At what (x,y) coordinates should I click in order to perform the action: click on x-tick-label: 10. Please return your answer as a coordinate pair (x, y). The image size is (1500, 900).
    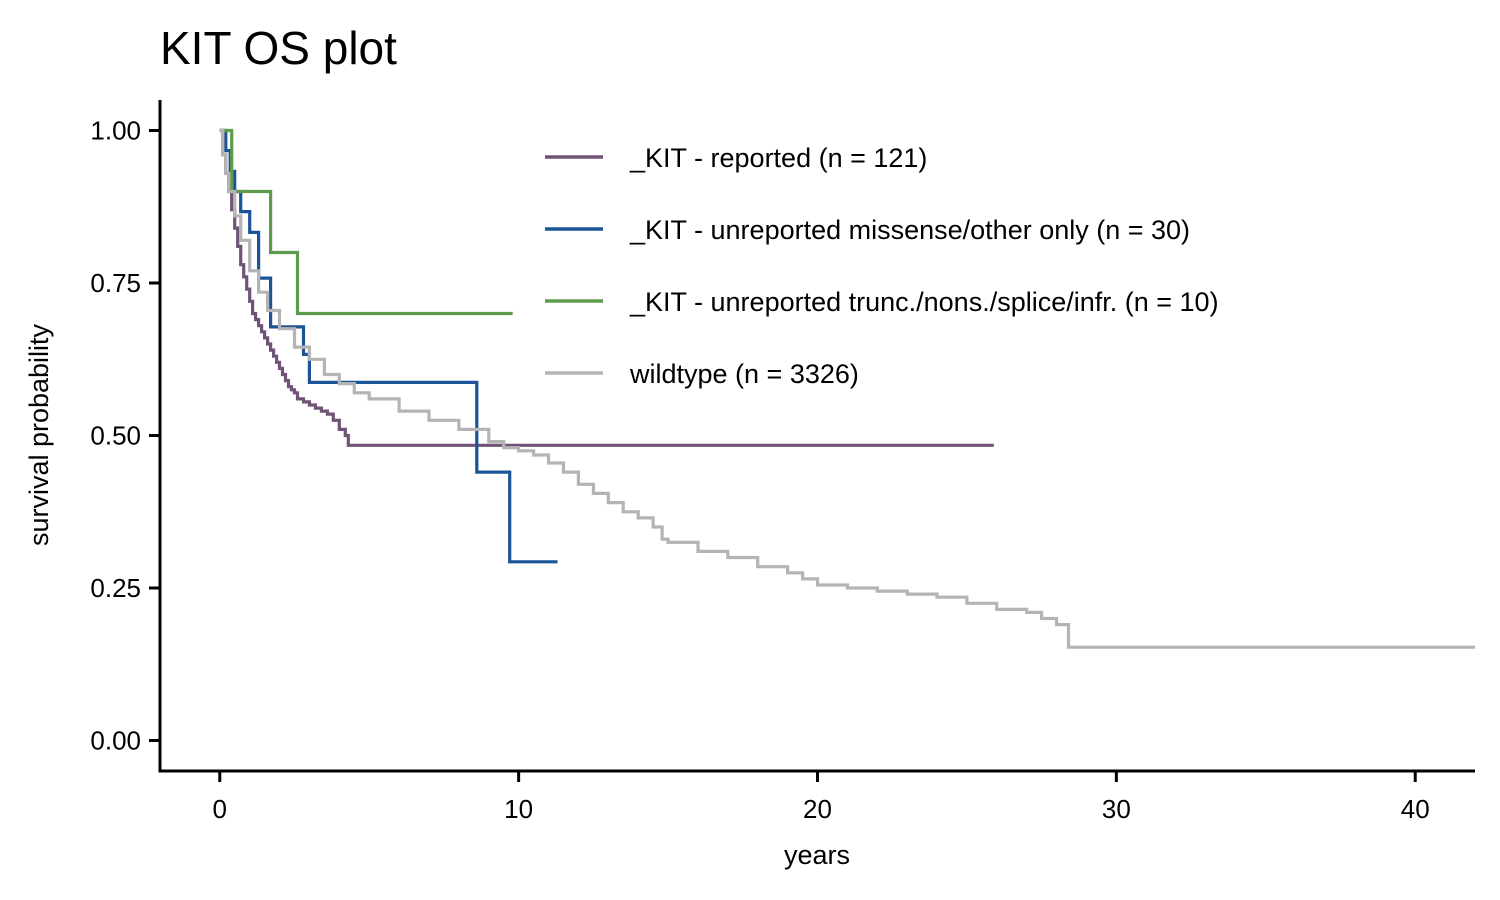
    Looking at the image, I should click on (518, 809).